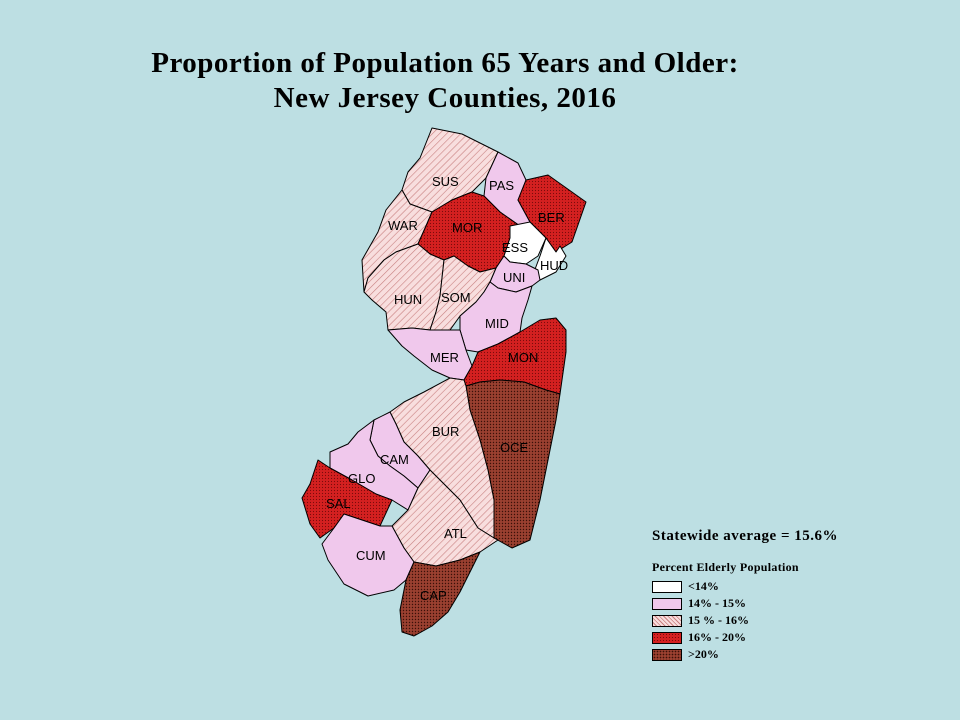 Image resolution: width=960 pixels, height=720 pixels. Describe the element at coordinates (718, 620) in the screenshot. I see `legend-label: 15 % - 16%` at that location.